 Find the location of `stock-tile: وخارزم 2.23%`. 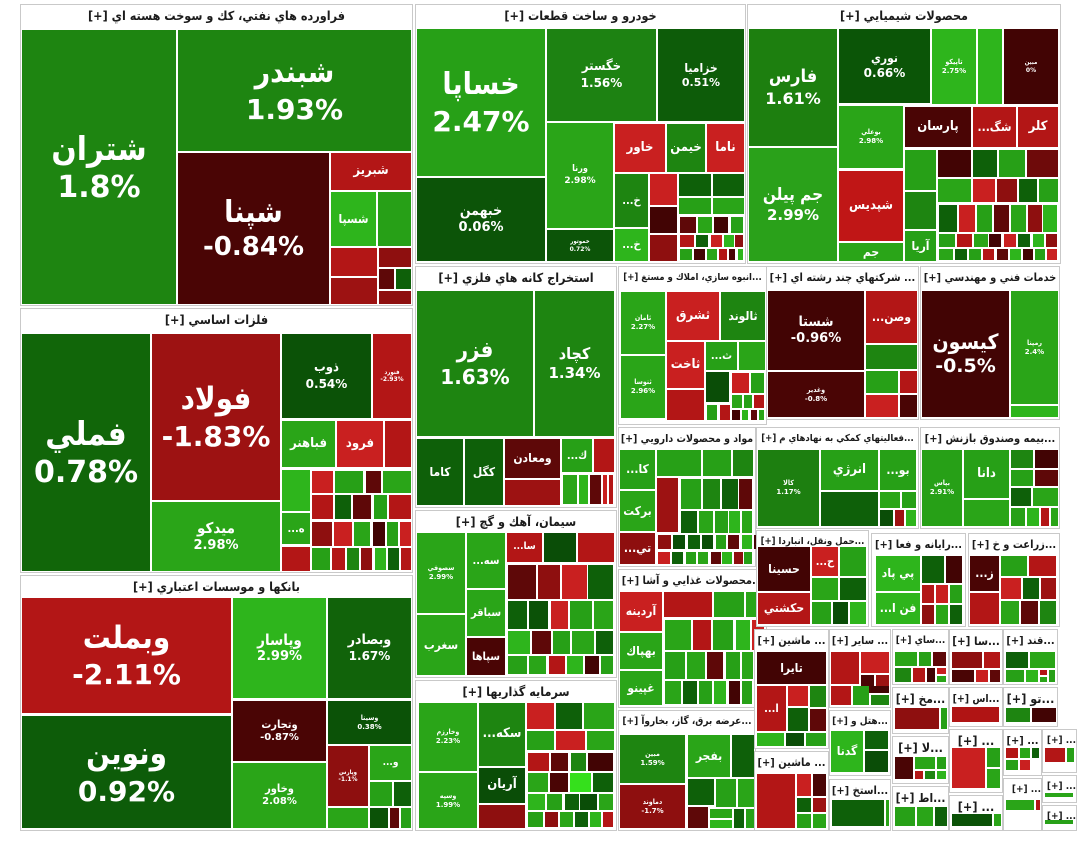

stock-tile: وخارزم 2.23% is located at coordinates (448, 737).